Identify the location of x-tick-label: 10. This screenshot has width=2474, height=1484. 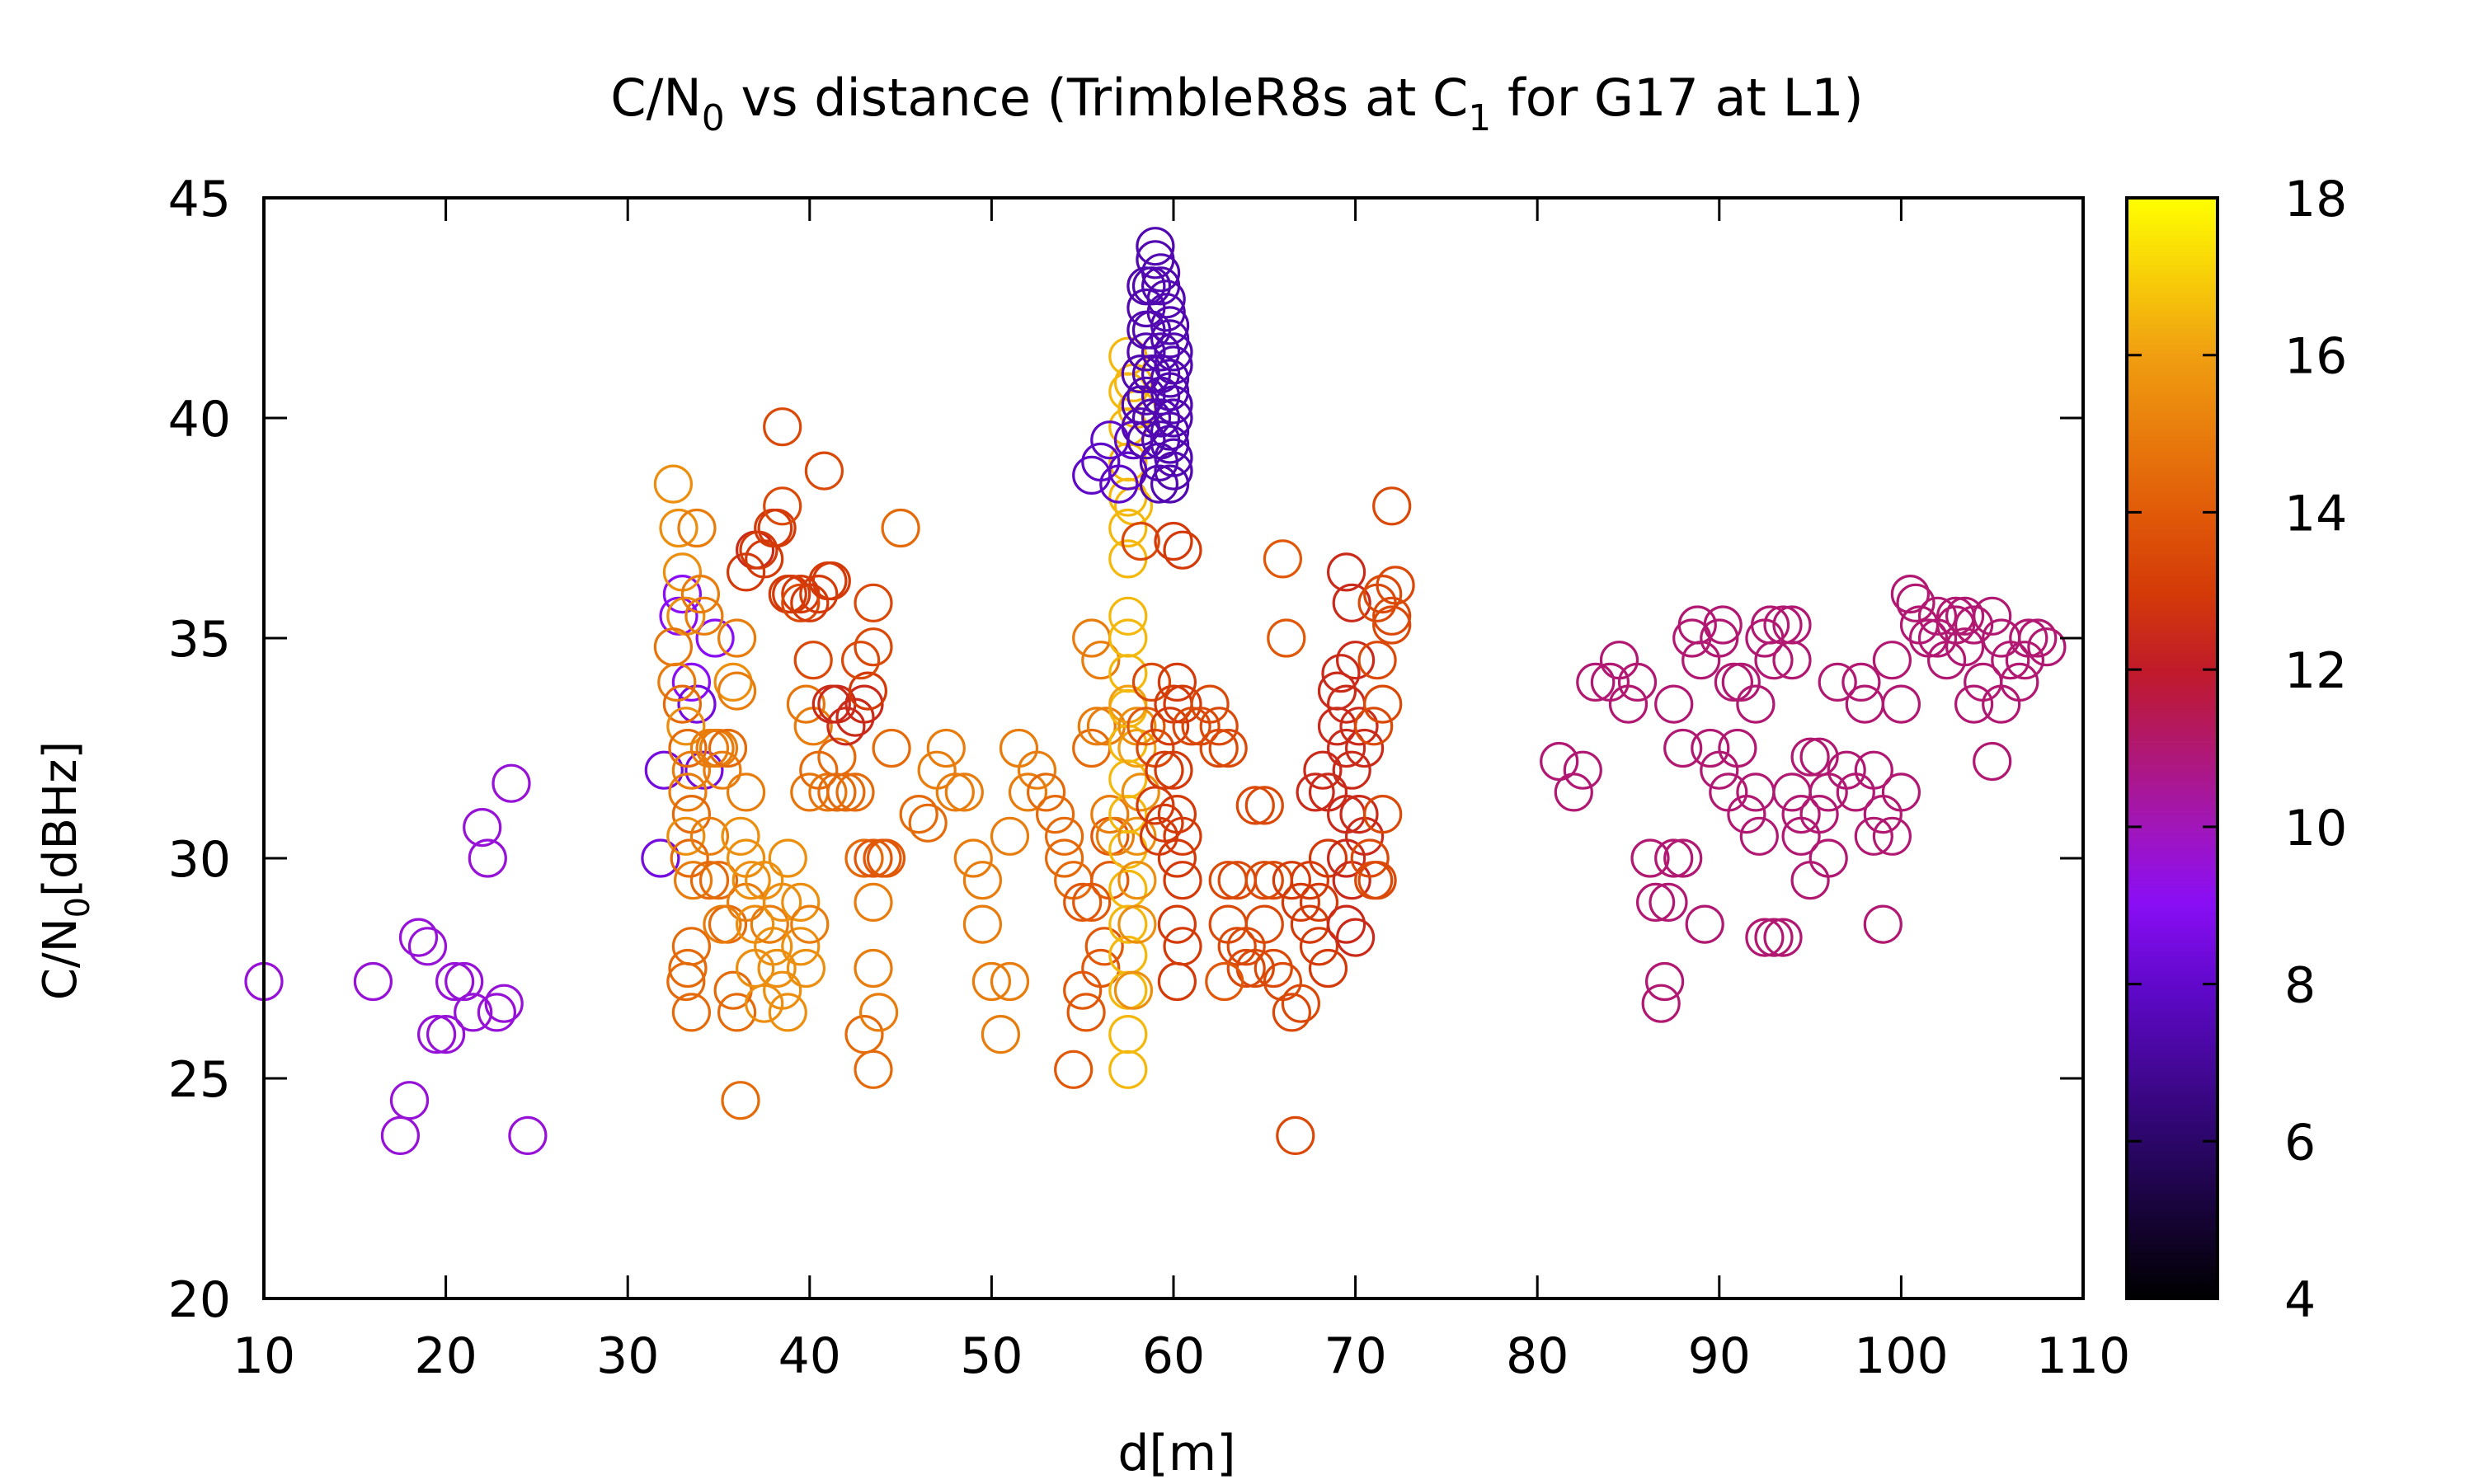
(264, 1356).